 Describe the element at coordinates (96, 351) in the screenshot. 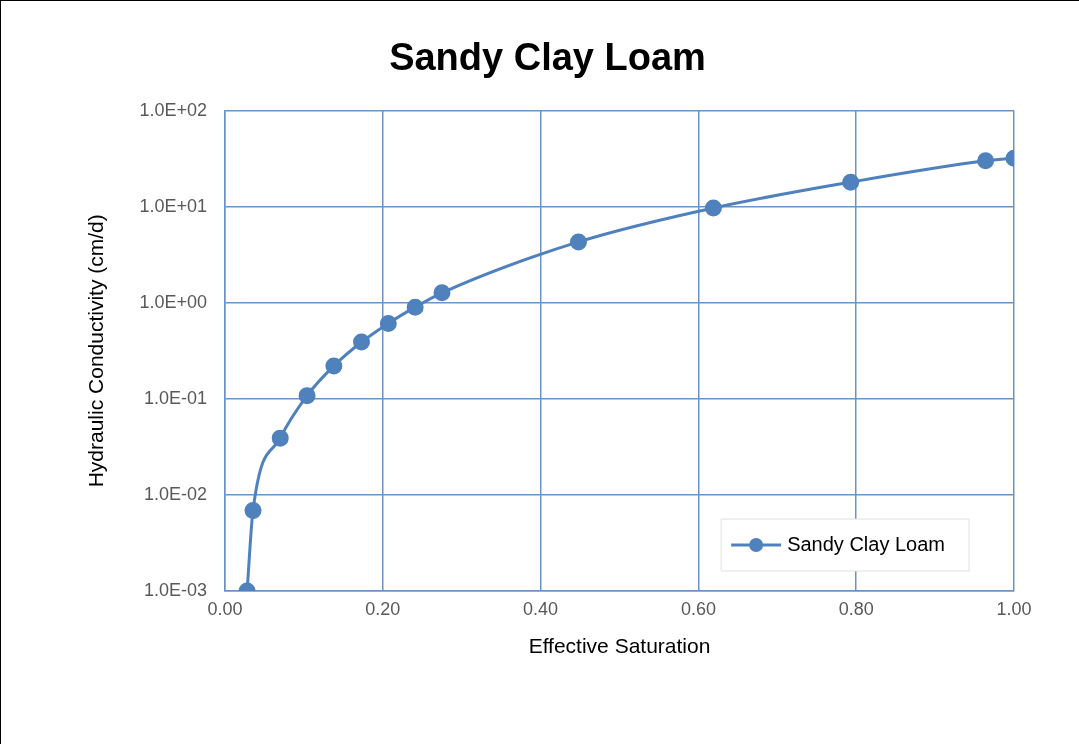

I see `y-axis-title: Hydraulic Conductivity (cm/d)` at that location.